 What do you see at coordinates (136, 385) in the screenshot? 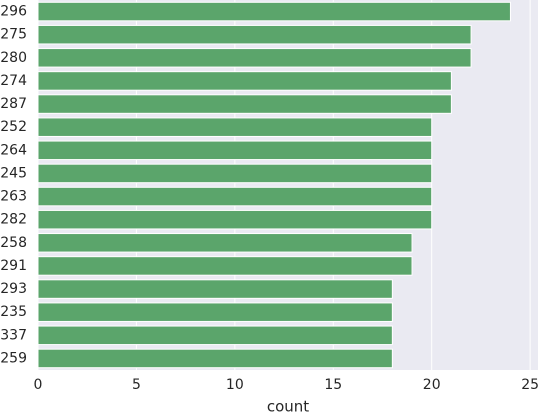
I see `x-tick-label: 5` at bounding box center [136, 385].